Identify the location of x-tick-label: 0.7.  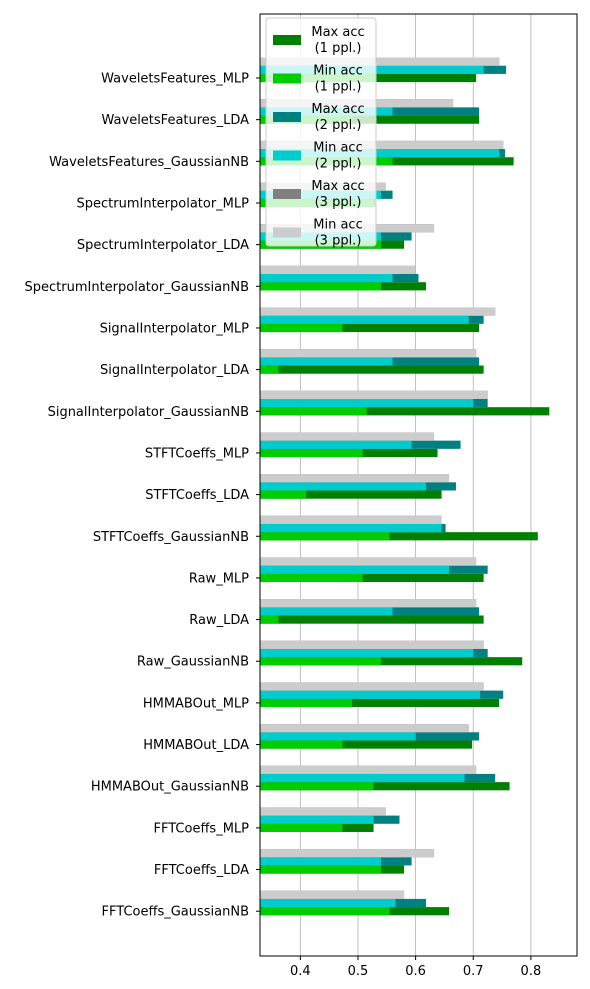
(473, 971).